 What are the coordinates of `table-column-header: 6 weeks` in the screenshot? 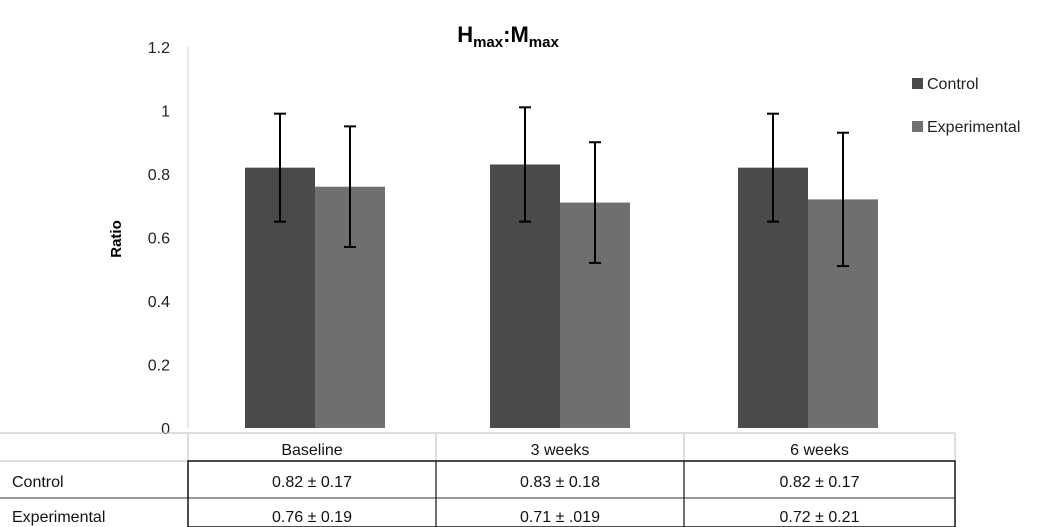 It's located at (819, 450).